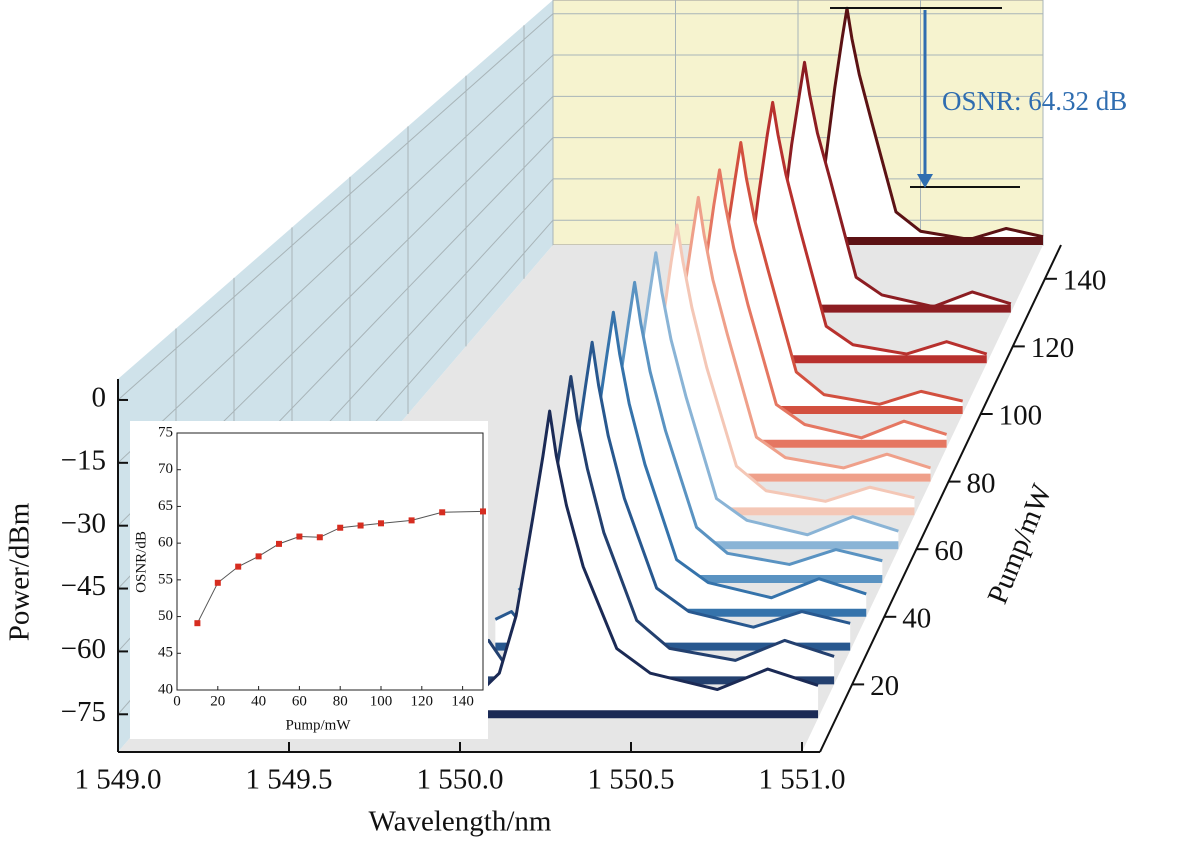 This screenshot has width=1182, height=845. Describe the element at coordinates (165, 543) in the screenshot. I see `inset-y-tick-label: 60` at that location.